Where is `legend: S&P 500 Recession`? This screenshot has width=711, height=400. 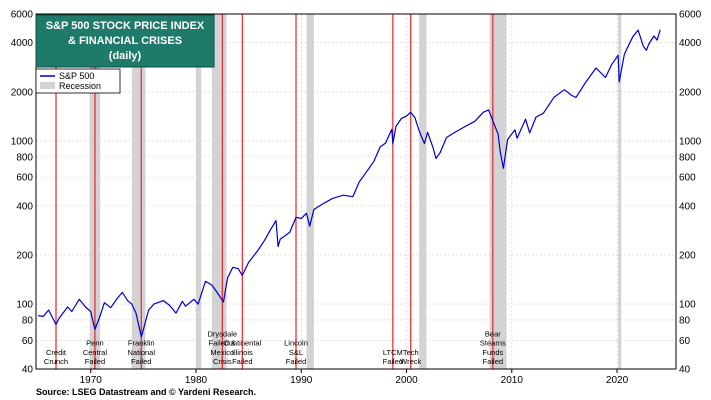
legend: S&P 500 Recession is located at coordinates (78, 81).